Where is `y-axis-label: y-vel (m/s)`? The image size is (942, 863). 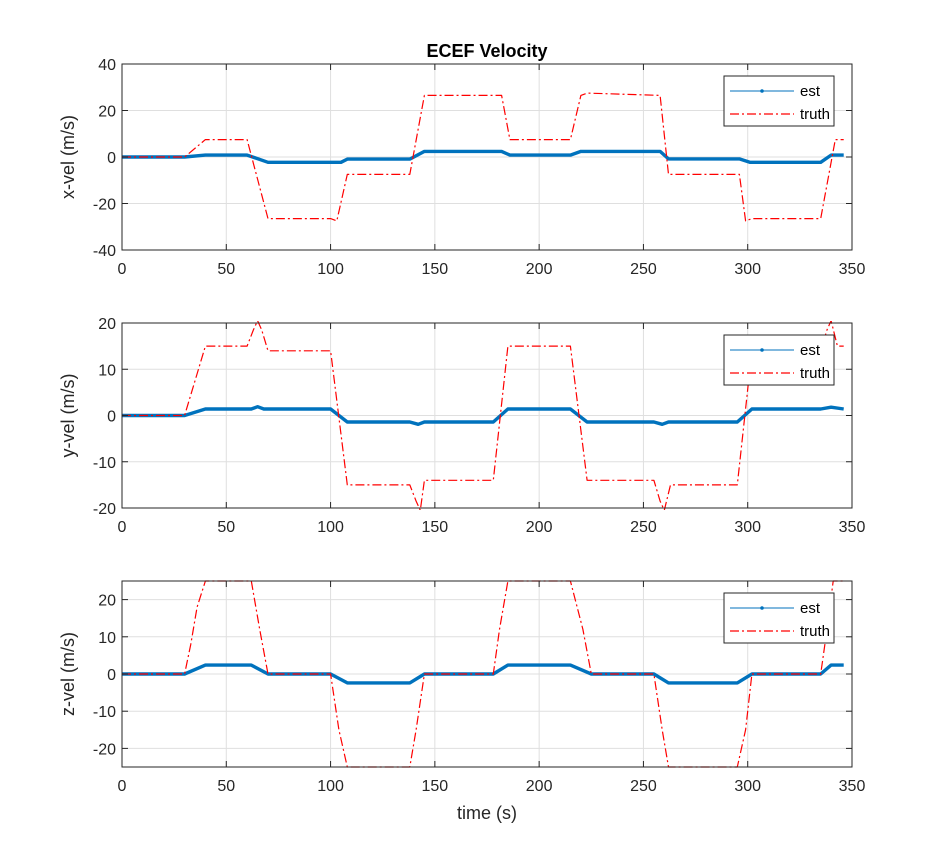
y-axis-label: y-vel (m/s) is located at coordinates (68, 416).